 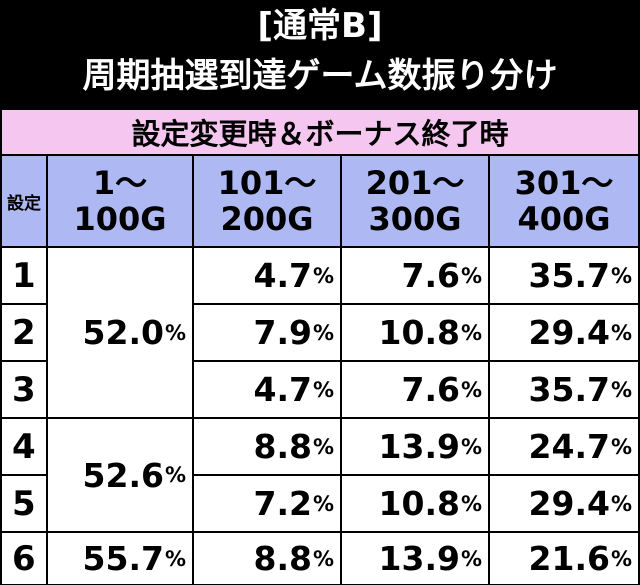 I want to click on column-header-line1: 101〜, so click(x=267, y=183).